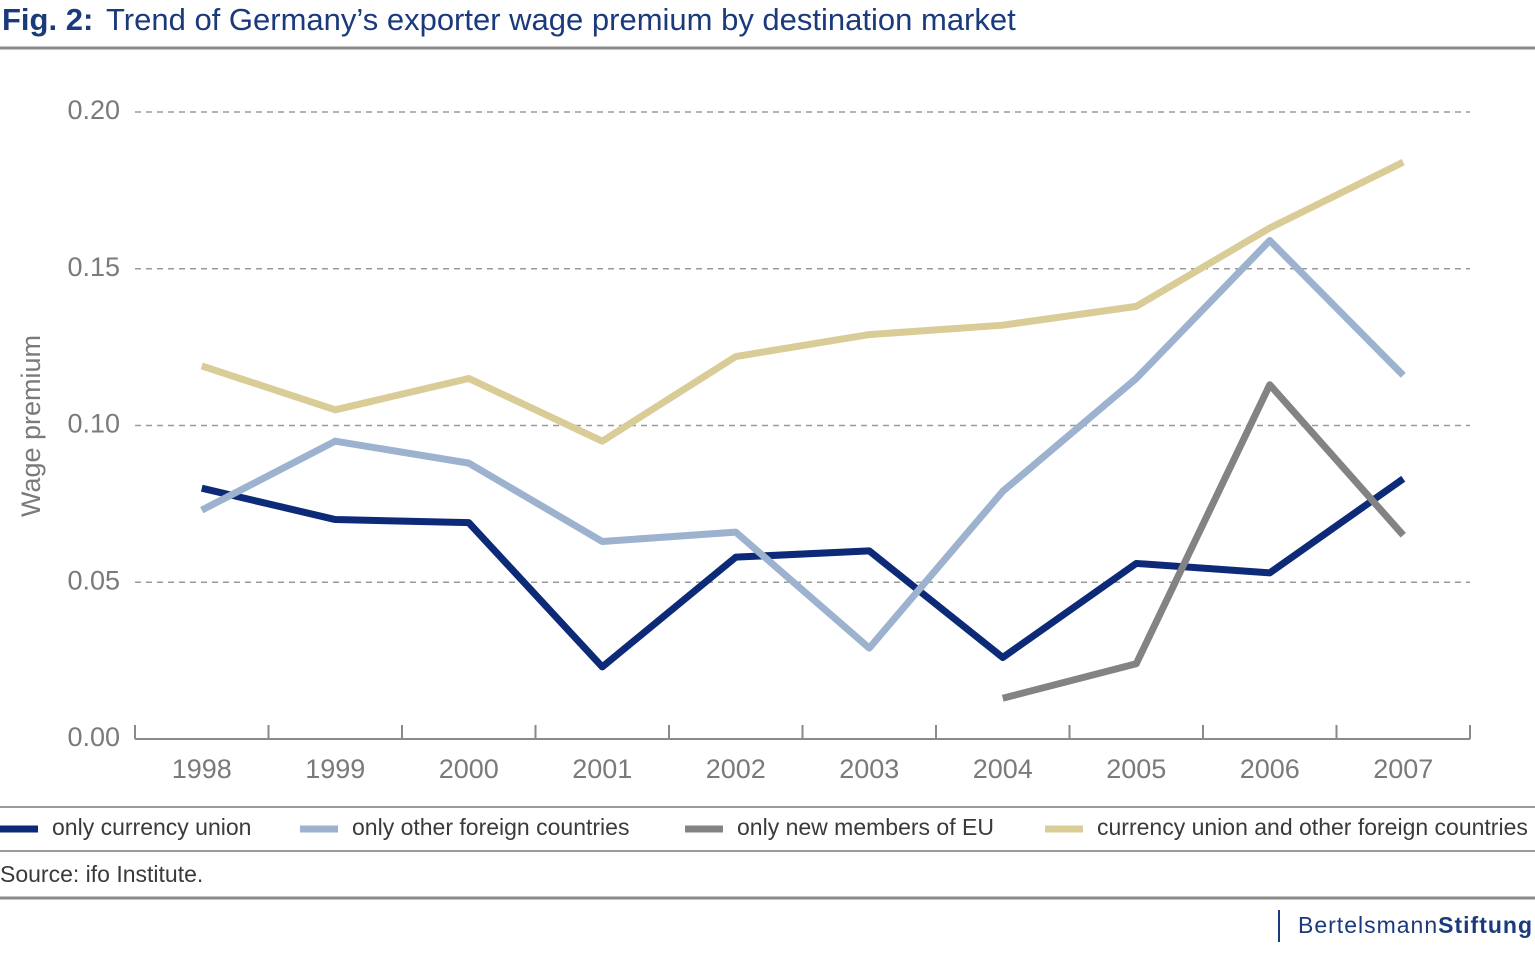 The width and height of the screenshot is (1535, 957). What do you see at coordinates (202, 769) in the screenshot?
I see `x-tick-label: 1998` at bounding box center [202, 769].